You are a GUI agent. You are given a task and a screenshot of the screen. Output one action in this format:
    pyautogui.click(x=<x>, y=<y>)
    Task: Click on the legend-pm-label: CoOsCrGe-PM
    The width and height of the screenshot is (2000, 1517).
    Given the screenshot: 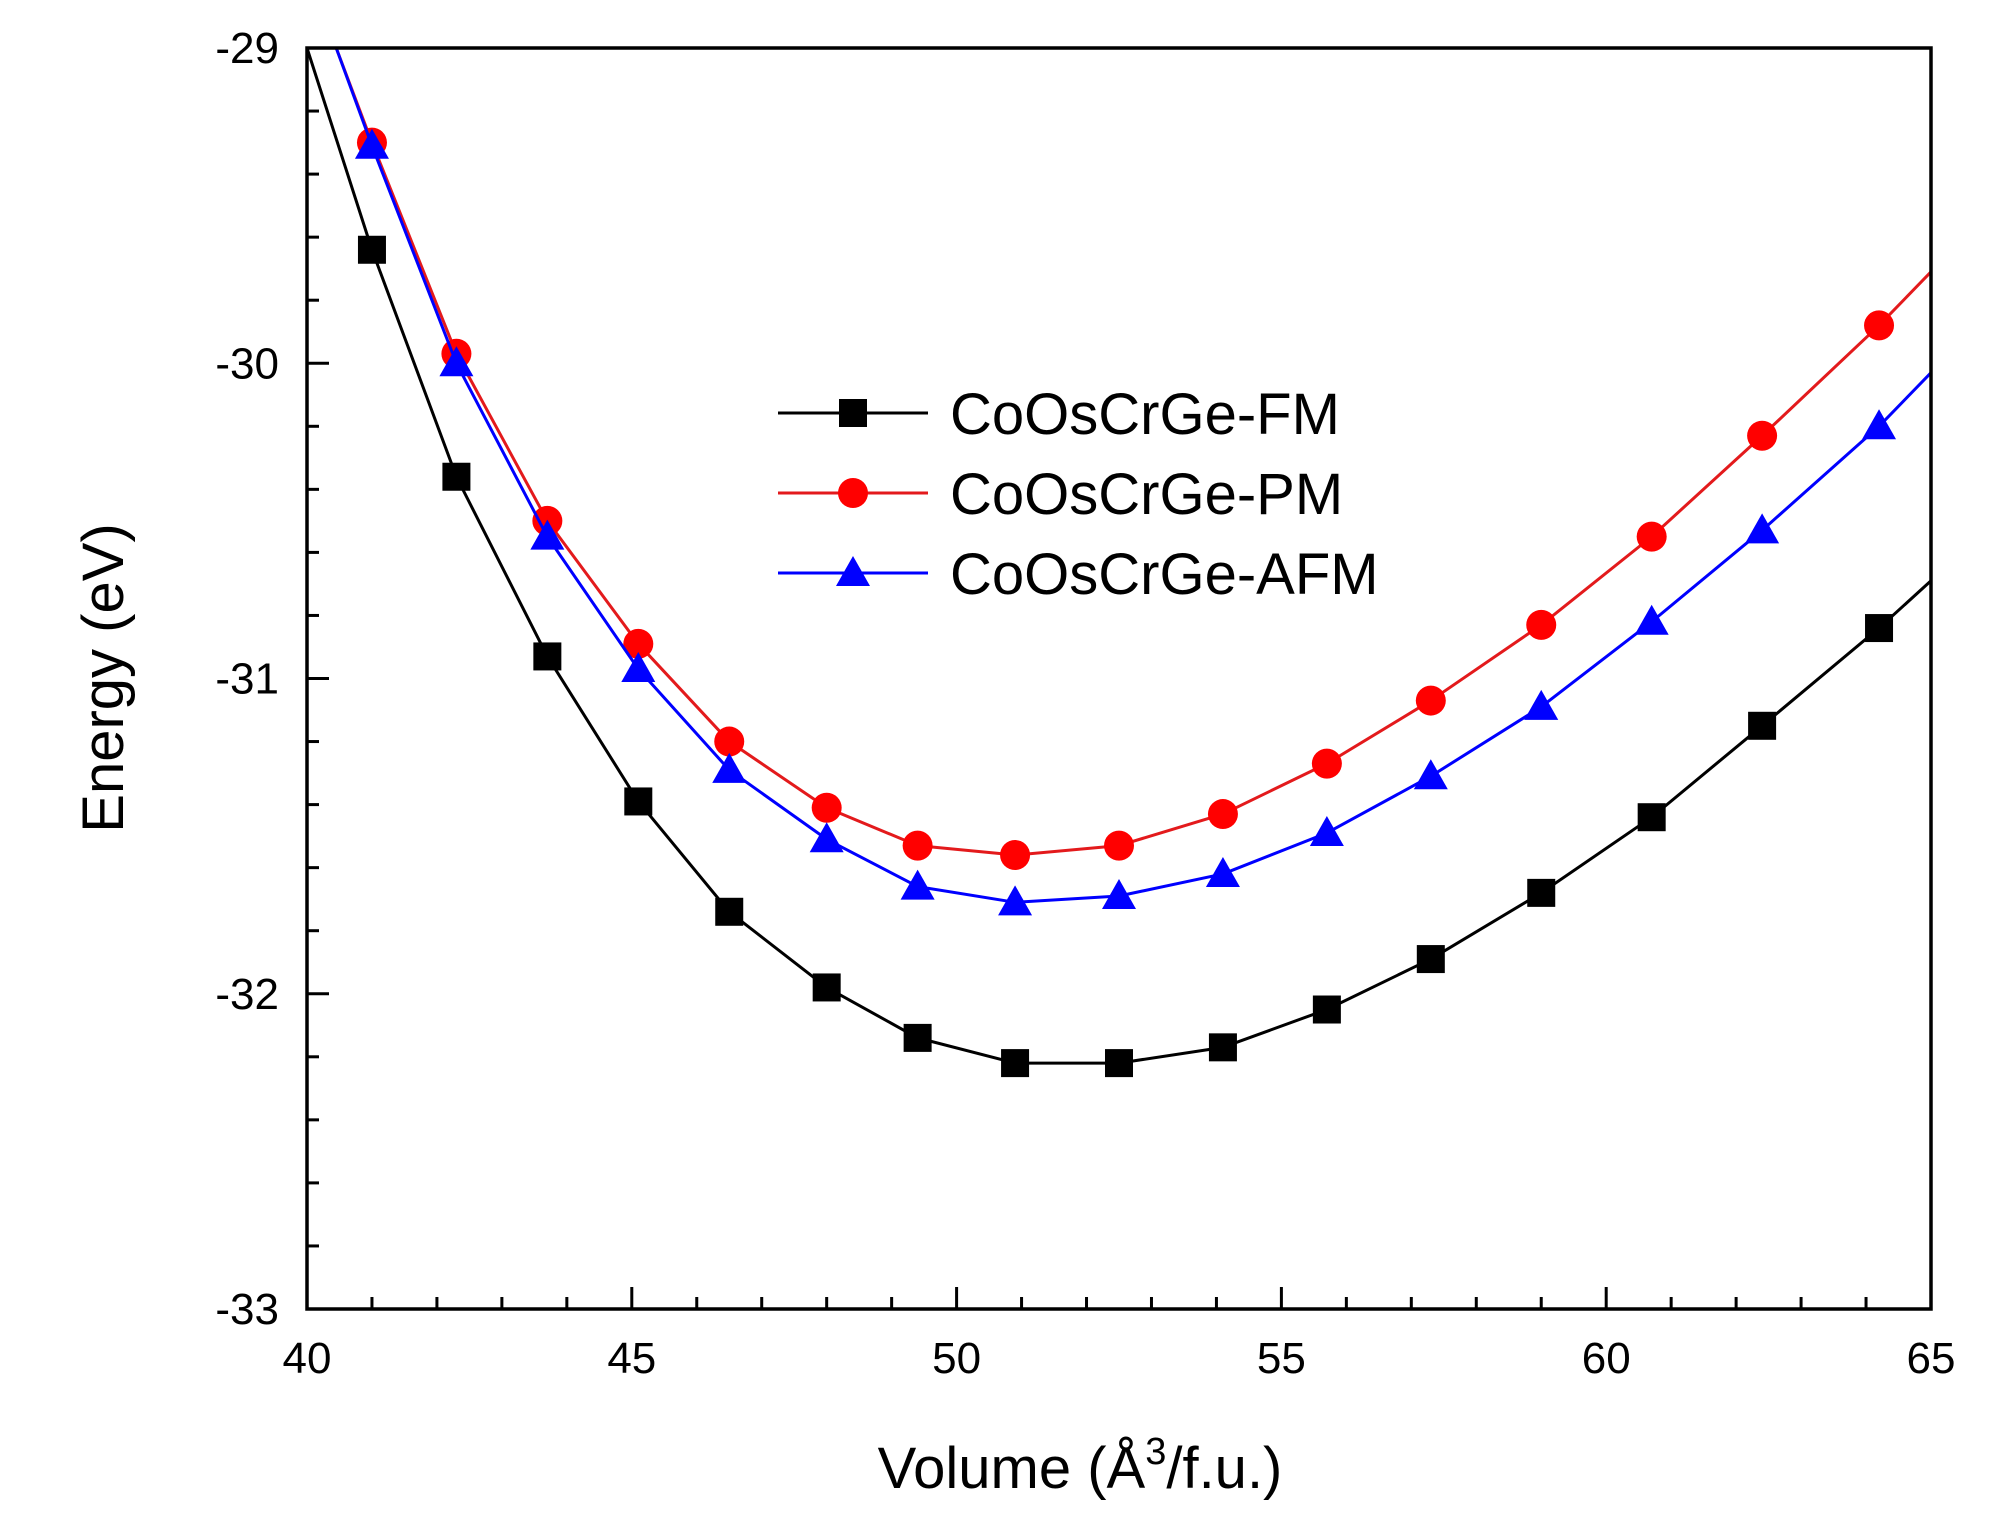 What is the action you would take?
    pyautogui.click(x=1146, y=494)
    